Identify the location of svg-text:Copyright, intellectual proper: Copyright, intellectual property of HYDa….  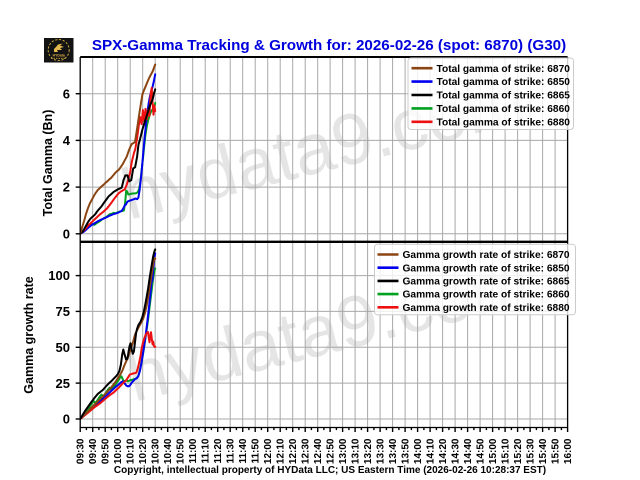
(330, 470).